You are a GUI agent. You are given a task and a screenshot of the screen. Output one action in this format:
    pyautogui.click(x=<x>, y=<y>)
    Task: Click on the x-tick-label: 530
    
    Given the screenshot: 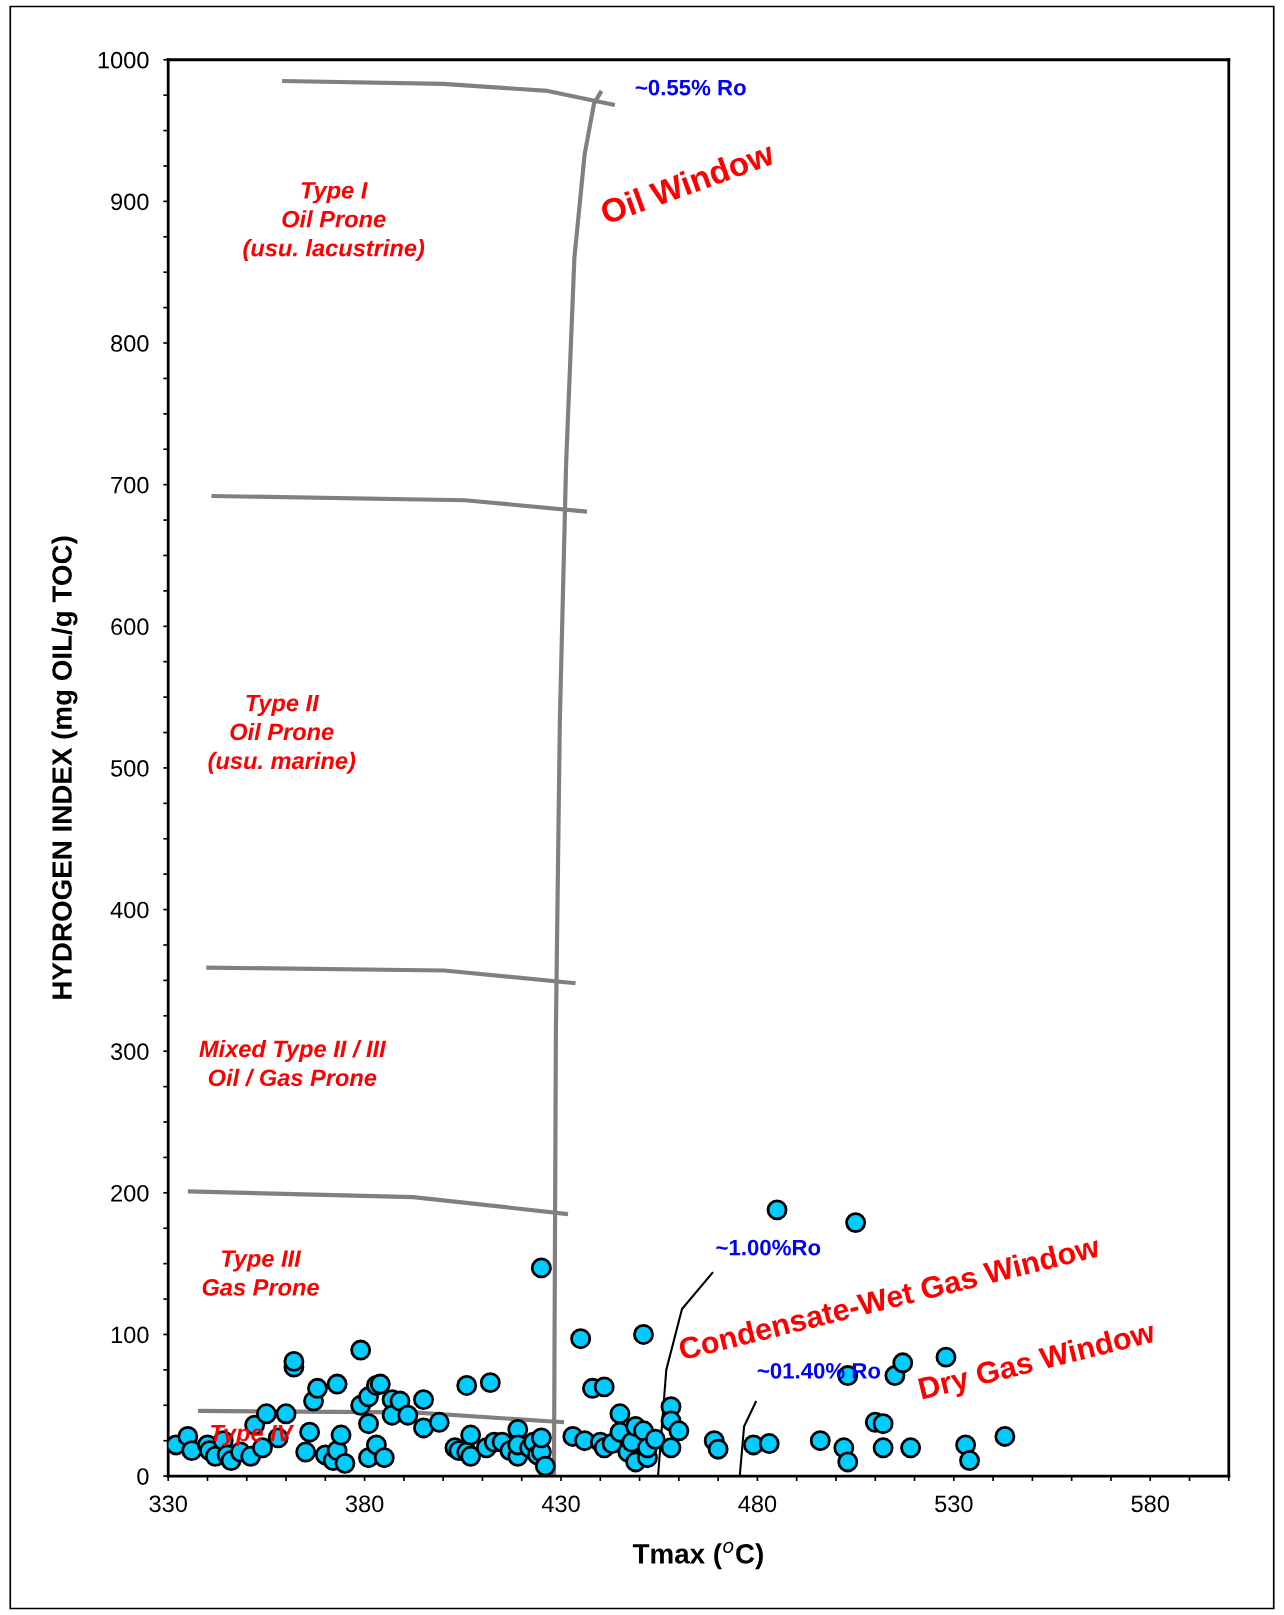 What is the action you would take?
    pyautogui.click(x=954, y=1504)
    